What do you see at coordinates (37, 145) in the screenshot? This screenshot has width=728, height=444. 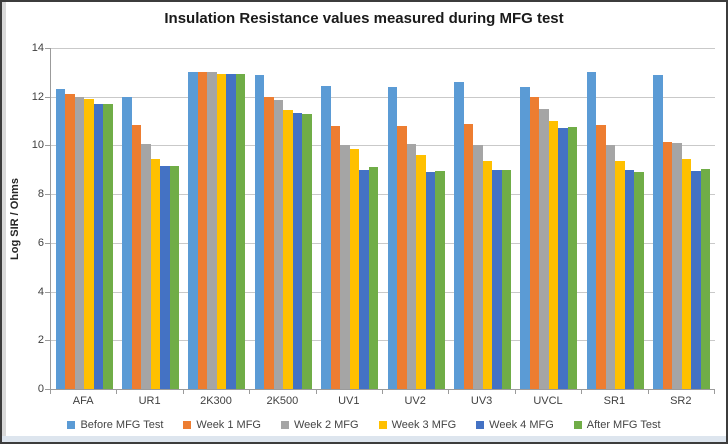 I see `y-tick-label: 10` at bounding box center [37, 145].